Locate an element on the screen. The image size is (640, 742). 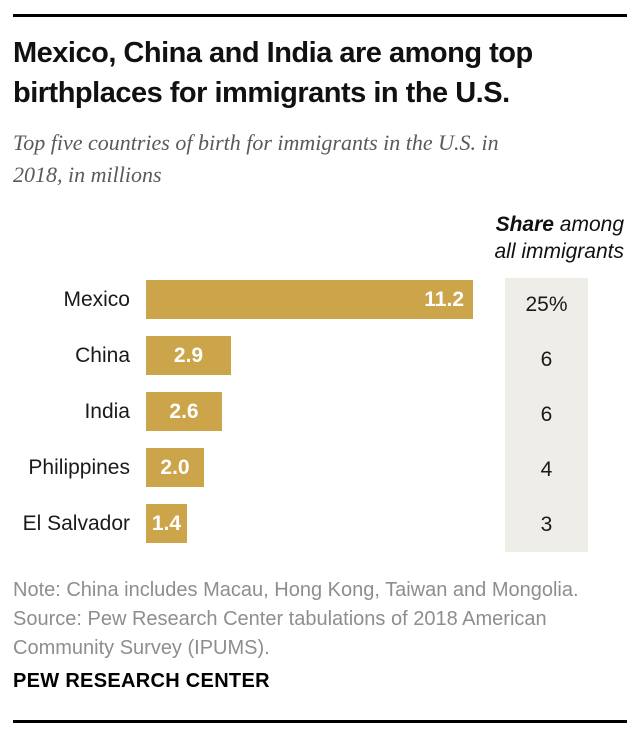
chart-title-line-2: birthplaces for immigrants in the U.S. is located at coordinates (261, 93).